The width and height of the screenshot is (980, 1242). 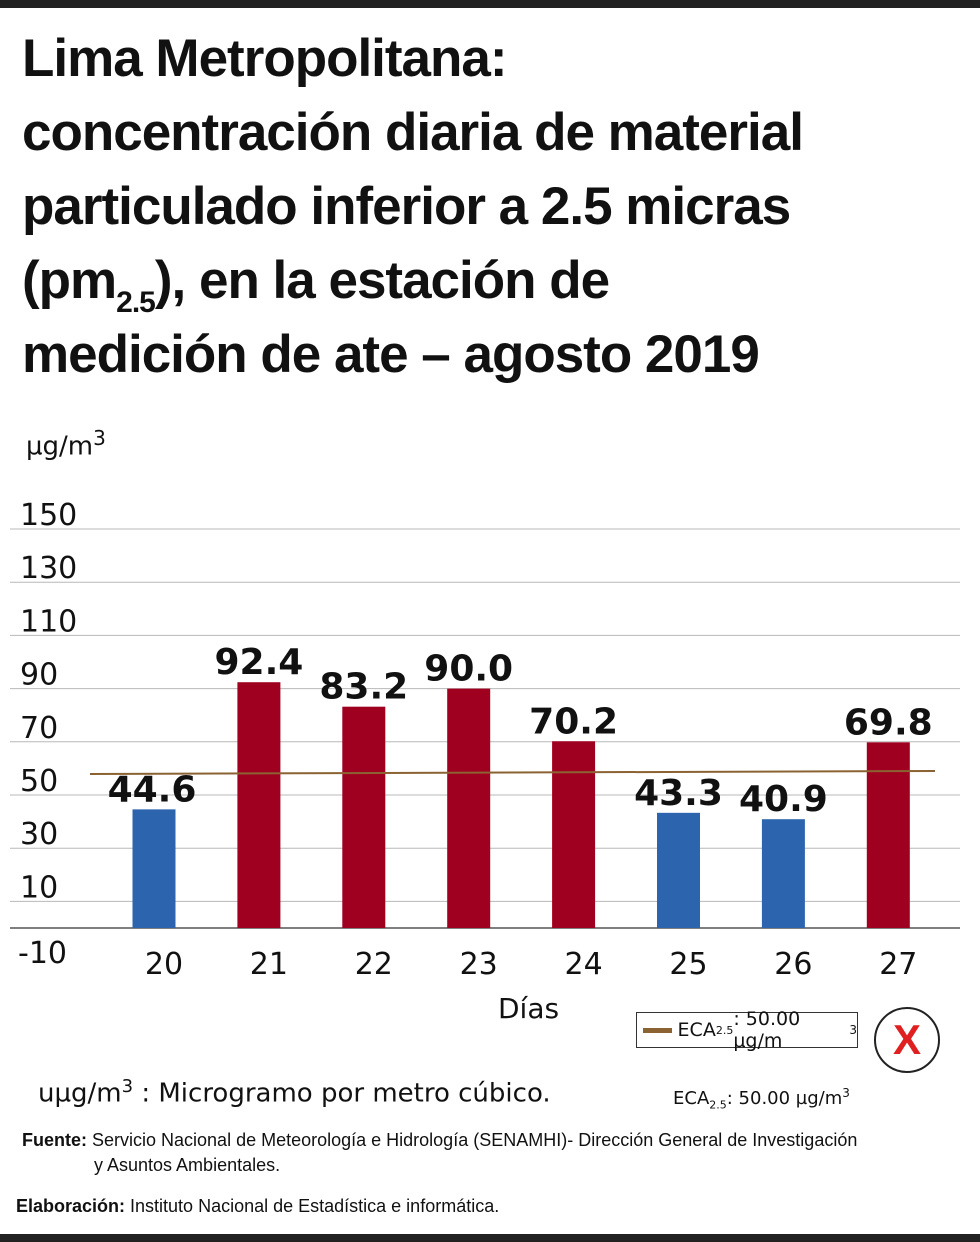 I want to click on y-tick-label: 10, so click(x=39, y=887).